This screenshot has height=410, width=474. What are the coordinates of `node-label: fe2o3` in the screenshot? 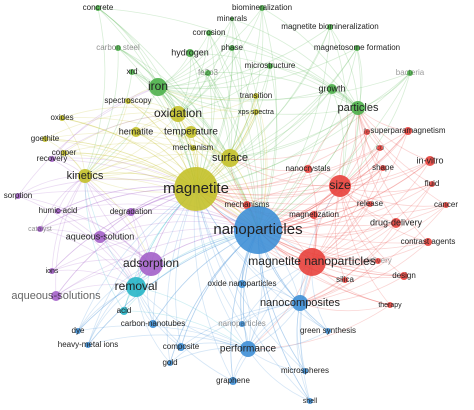 It's located at (208, 72).